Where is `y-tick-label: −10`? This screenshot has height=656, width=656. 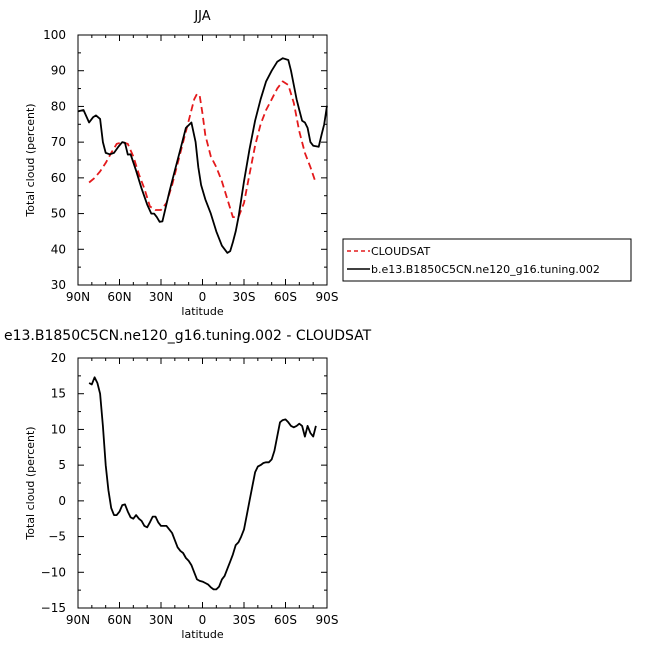 y-tick-label: −10 is located at coordinates (53, 572).